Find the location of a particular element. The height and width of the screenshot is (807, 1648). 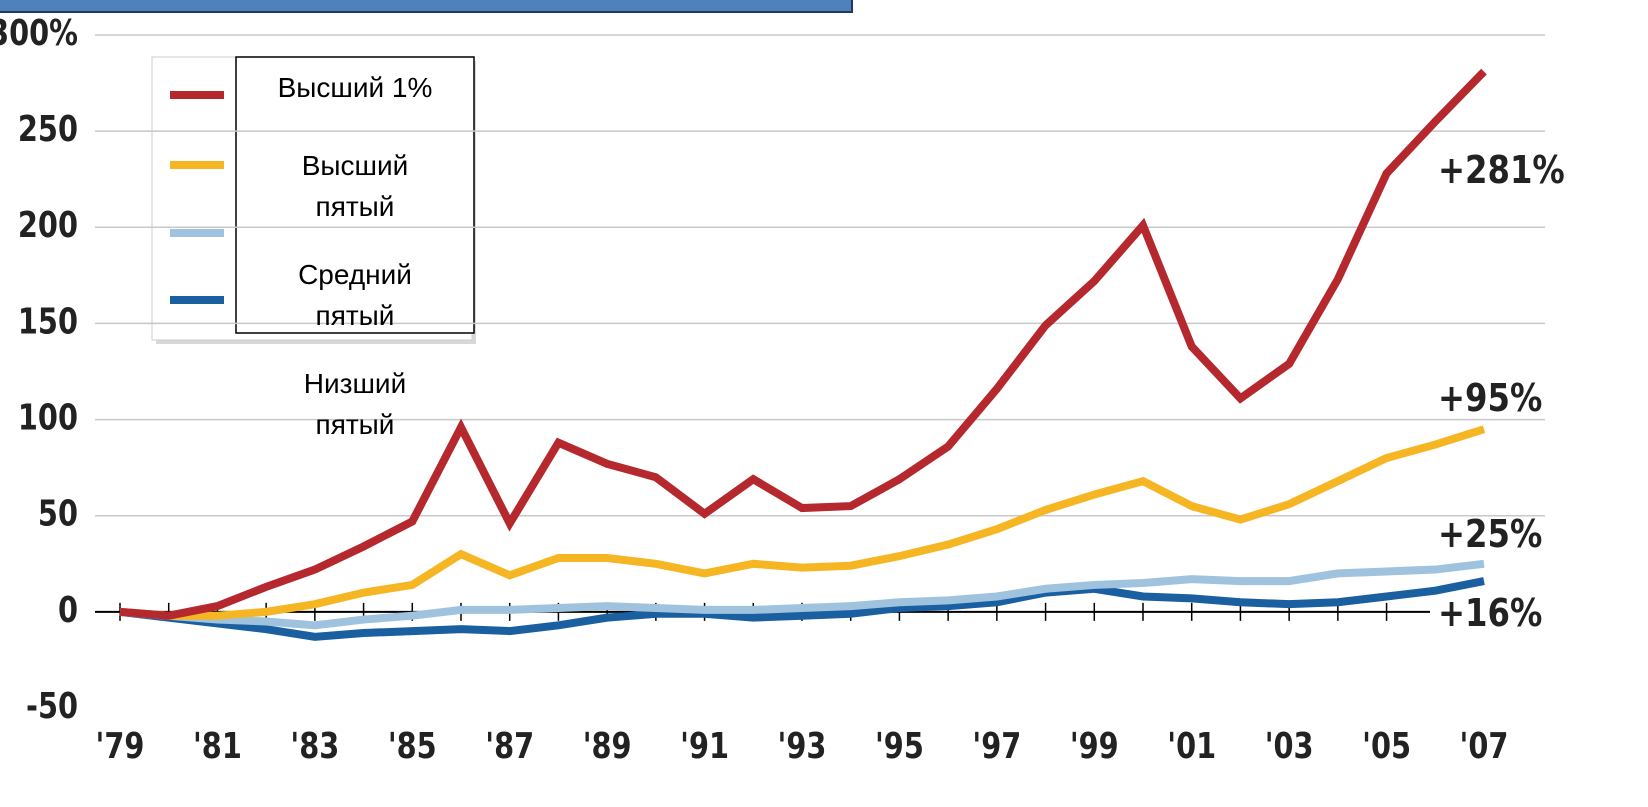

x-tick-label: '79 is located at coordinates (120, 746).